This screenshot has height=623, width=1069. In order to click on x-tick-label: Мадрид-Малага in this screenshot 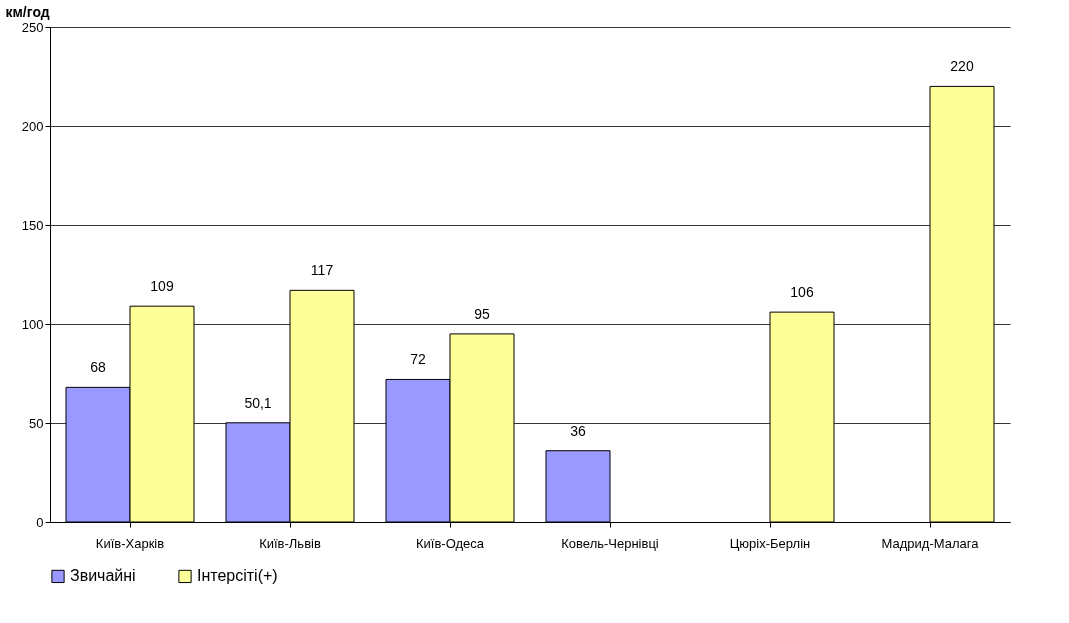, I will do `click(930, 543)`.